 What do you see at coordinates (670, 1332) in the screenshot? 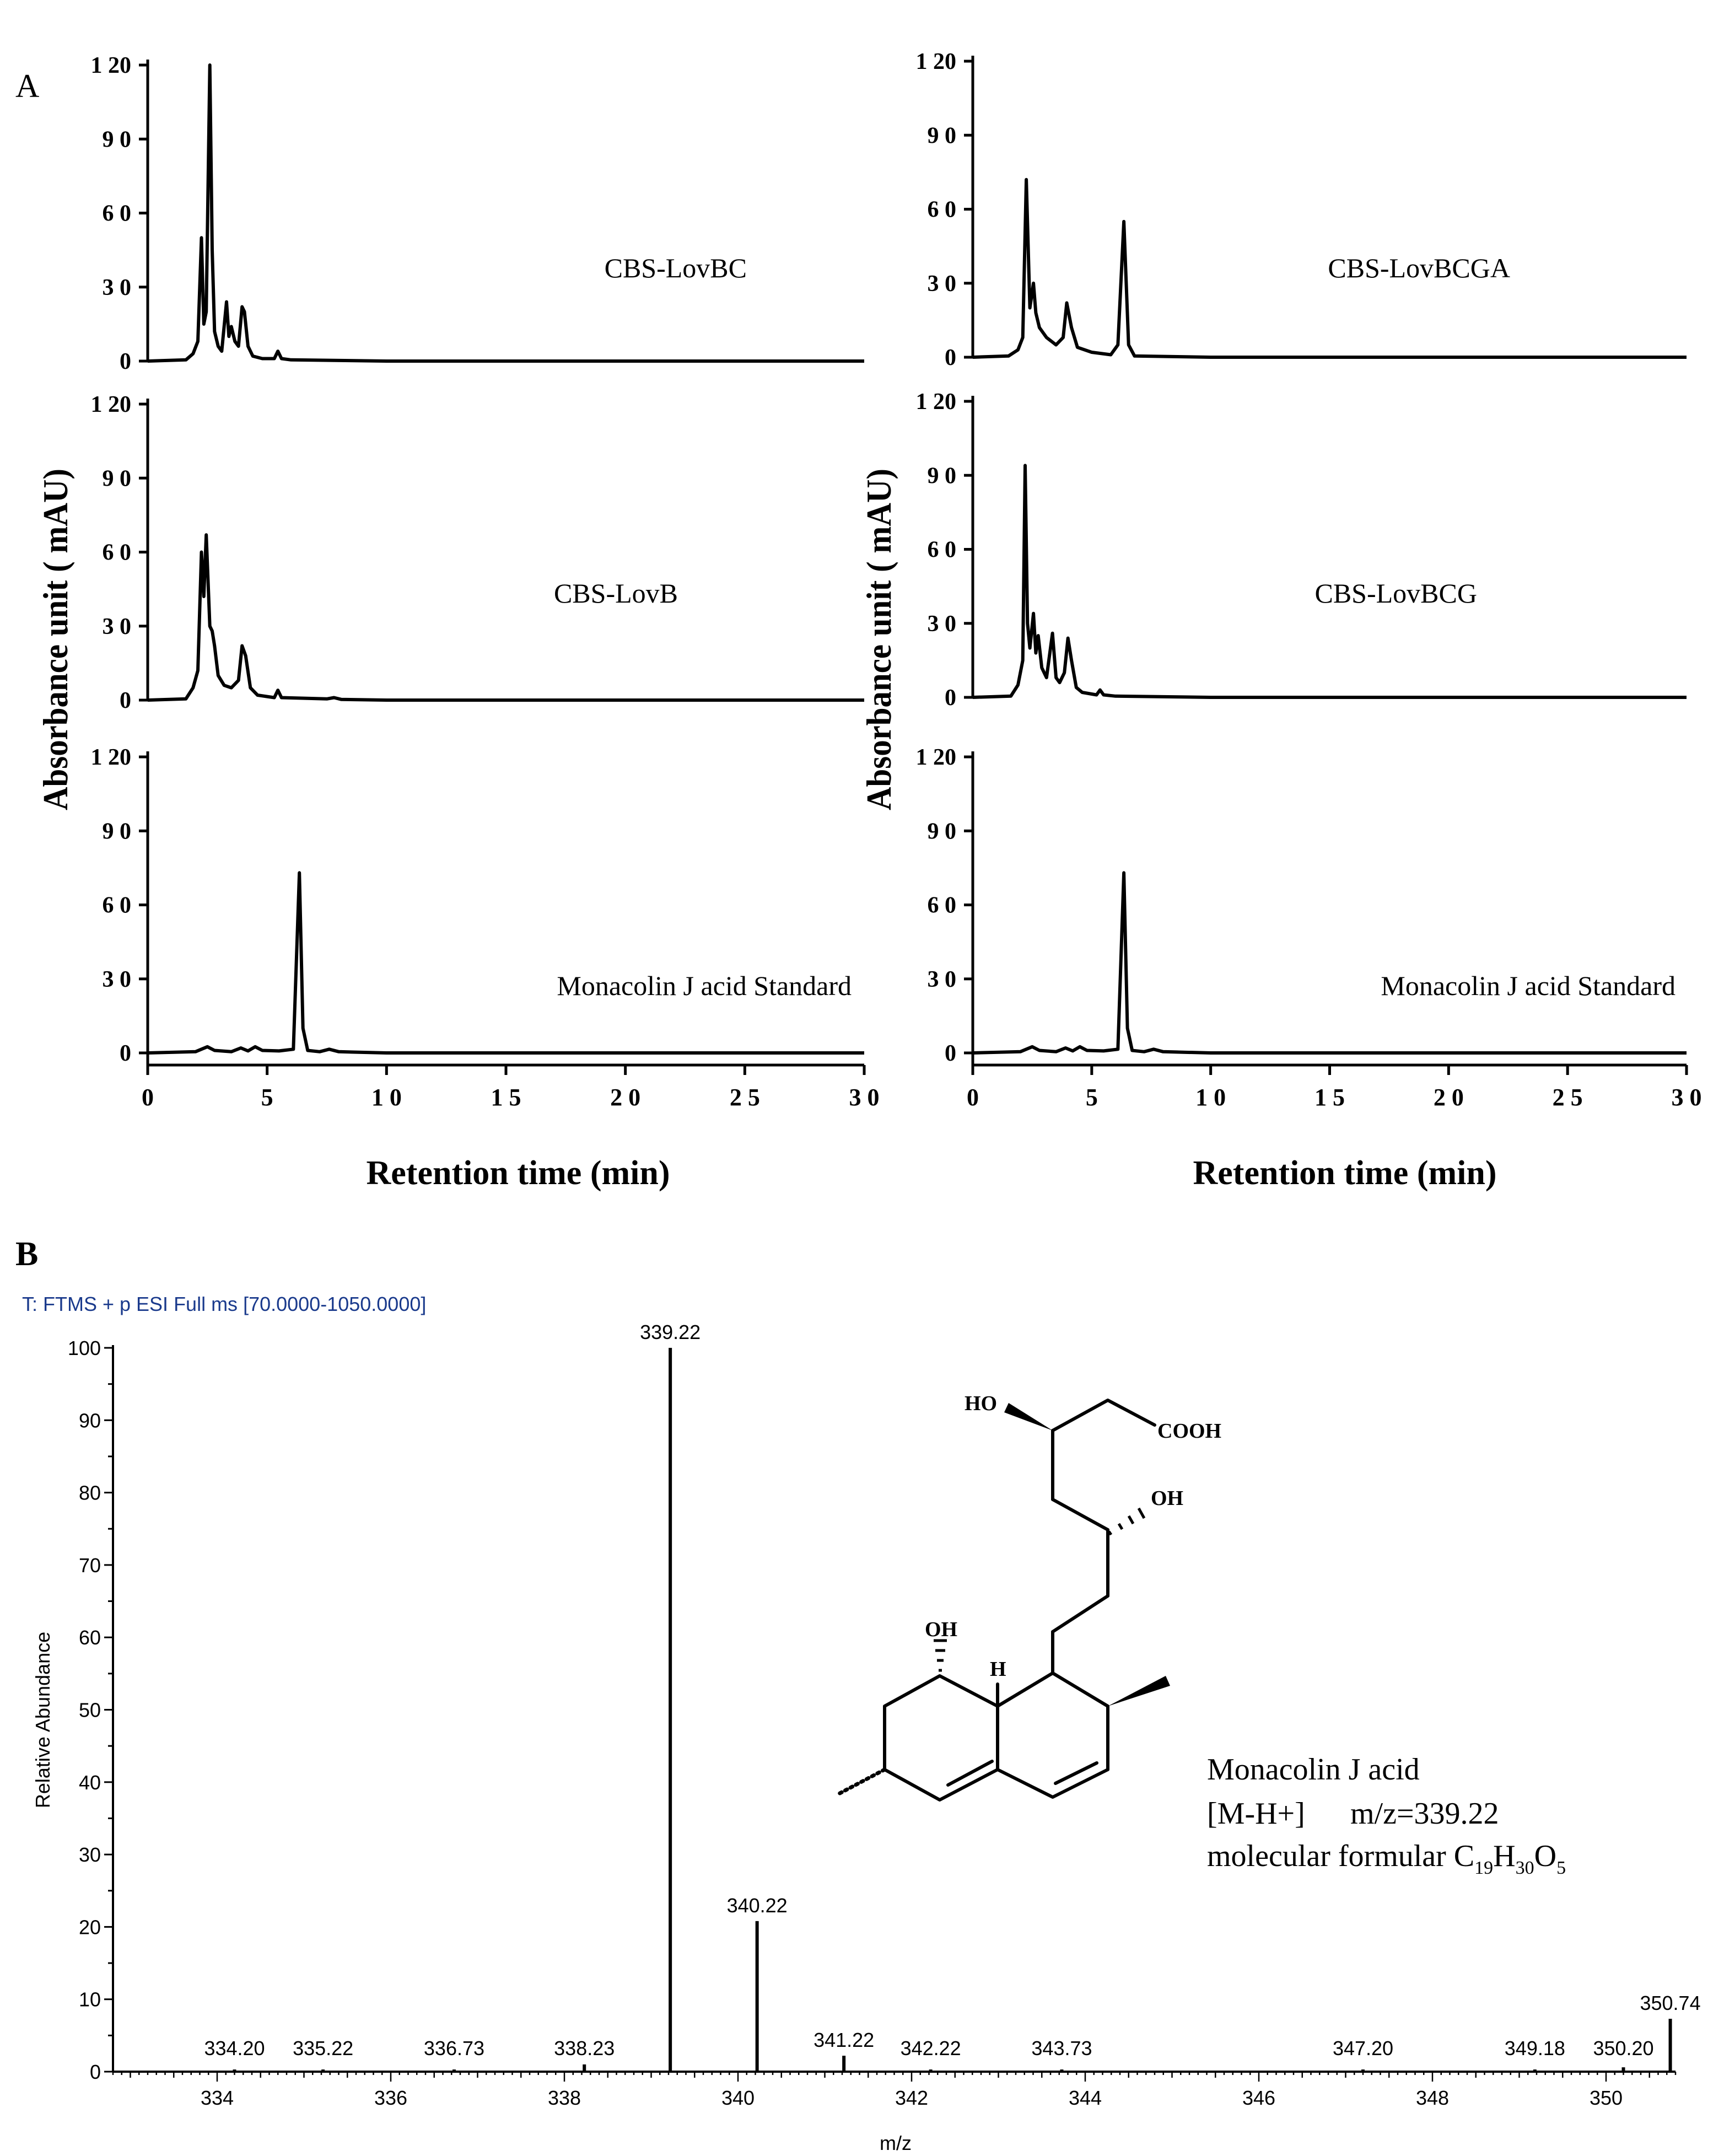
I see `peak-label: 339.22` at bounding box center [670, 1332].